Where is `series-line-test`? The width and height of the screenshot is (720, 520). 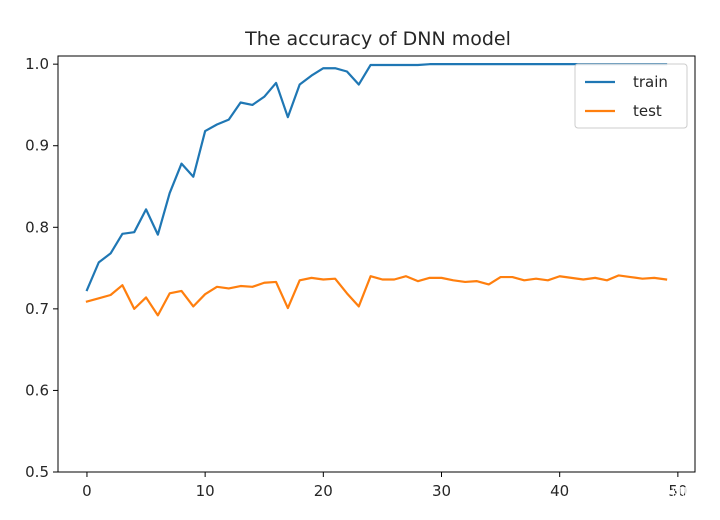 series-line-test is located at coordinates (376, 295).